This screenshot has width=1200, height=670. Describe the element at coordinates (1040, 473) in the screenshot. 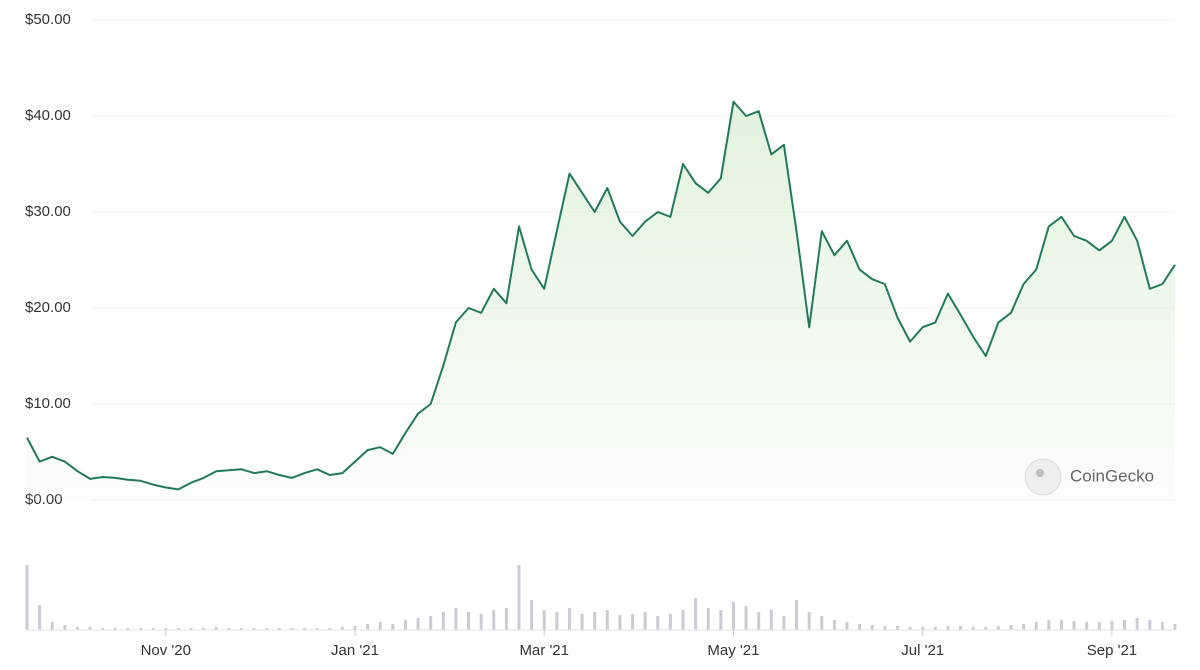

I see `watermark-logo-eye` at that location.